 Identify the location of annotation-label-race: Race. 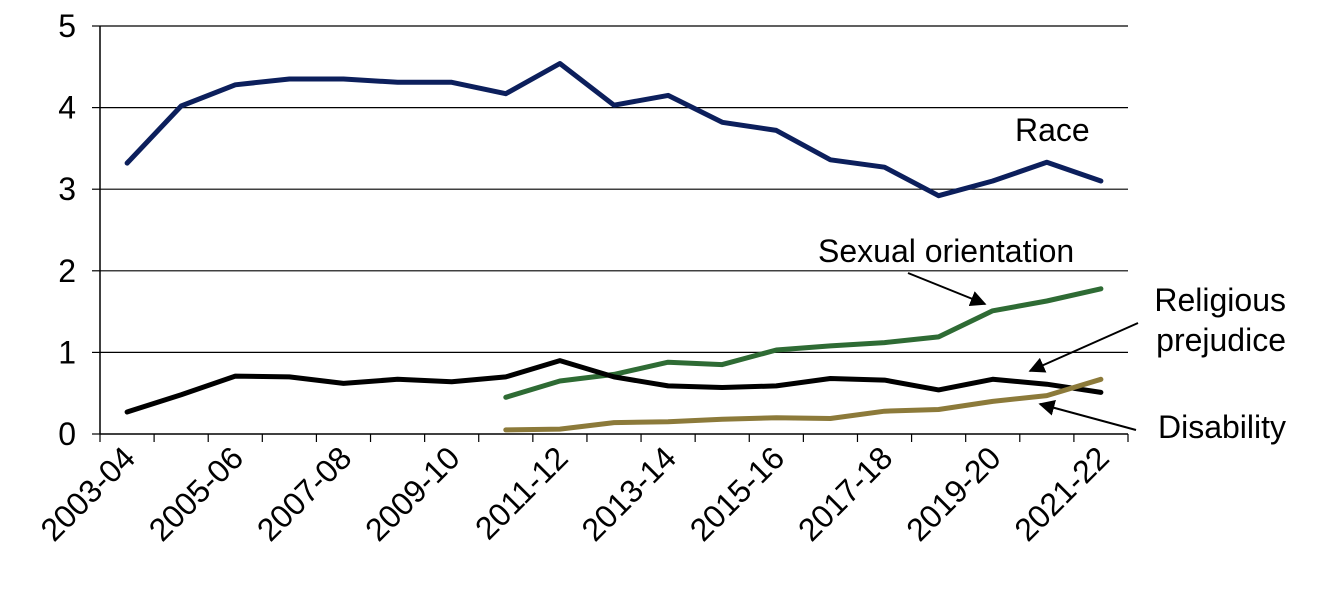
(1052, 130).